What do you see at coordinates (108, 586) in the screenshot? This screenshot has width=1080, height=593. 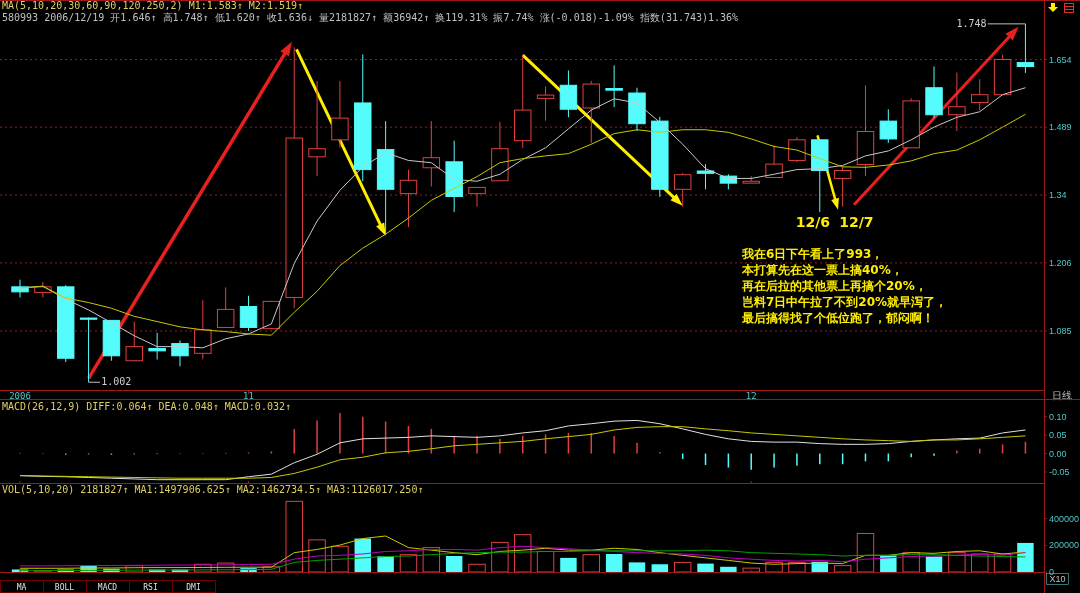 I see `tab-button: MACD` at bounding box center [108, 586].